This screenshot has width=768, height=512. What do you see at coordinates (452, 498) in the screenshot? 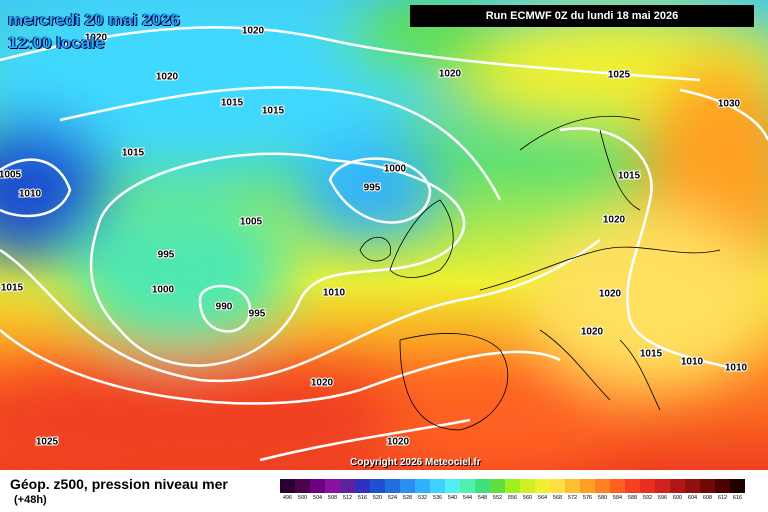
I see `scale-label: 540` at bounding box center [452, 498].